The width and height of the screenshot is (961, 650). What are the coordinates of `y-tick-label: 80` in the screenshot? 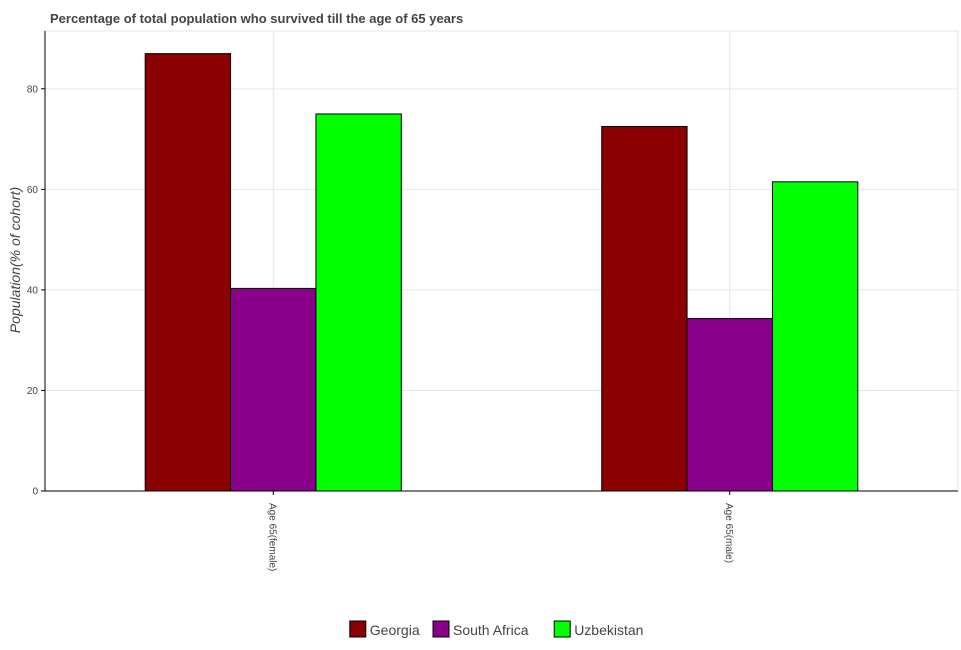 It's located at (33, 89).